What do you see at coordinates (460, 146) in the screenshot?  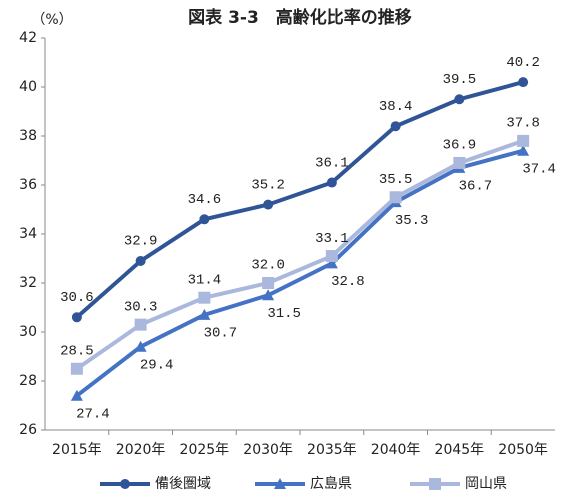 I see `data-label: 36.9` at bounding box center [460, 146].